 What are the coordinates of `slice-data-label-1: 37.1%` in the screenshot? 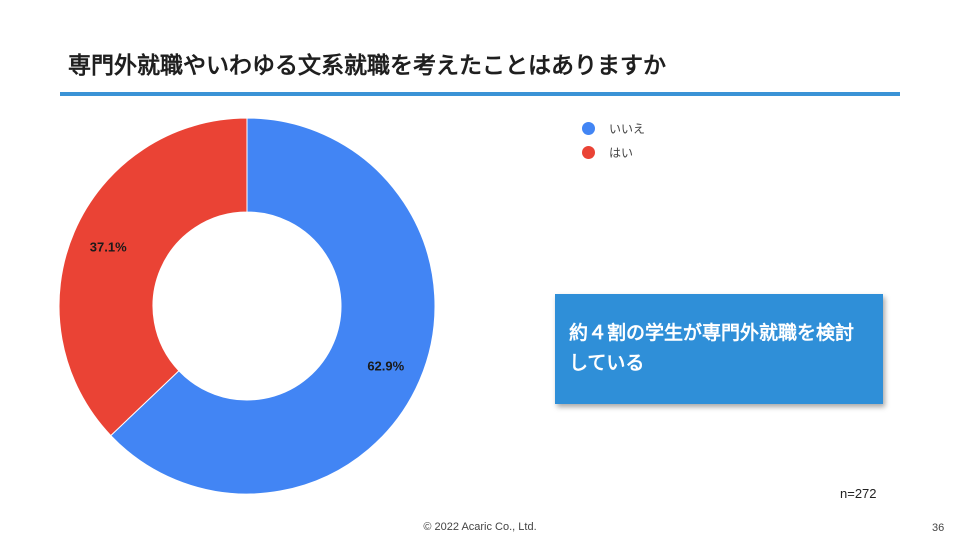 It's located at (108, 246).